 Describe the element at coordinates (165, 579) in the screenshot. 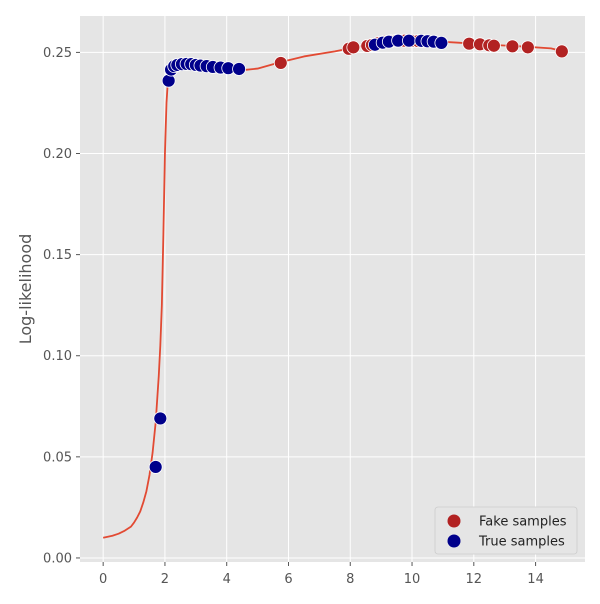

I see `x-tick-label: 2` at that location.